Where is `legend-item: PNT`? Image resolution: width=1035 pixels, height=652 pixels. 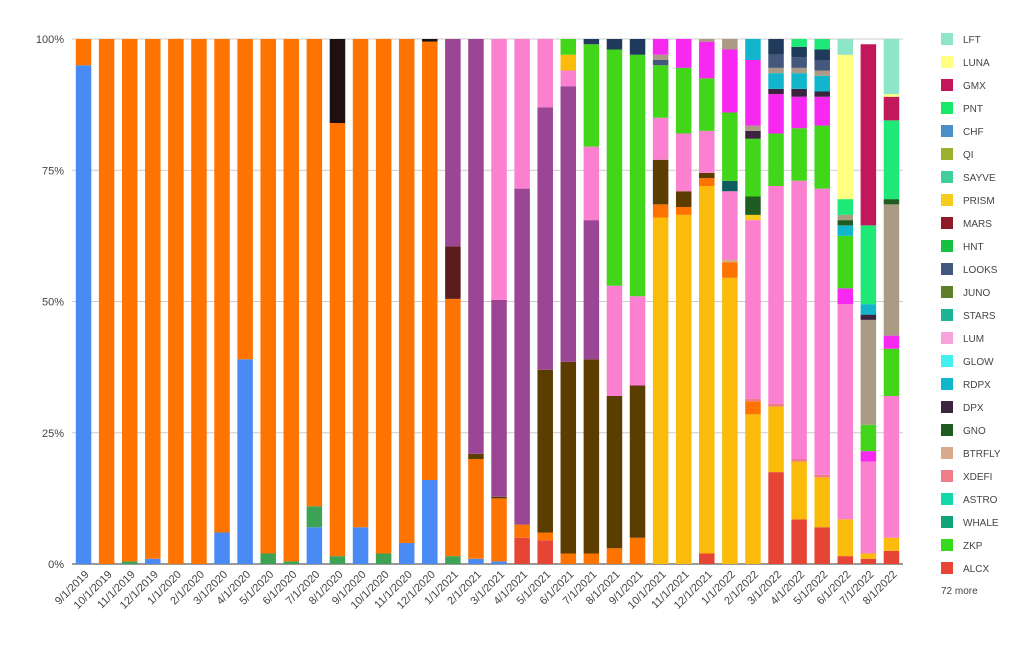
legend-item: PNT is located at coordinates (962, 108).